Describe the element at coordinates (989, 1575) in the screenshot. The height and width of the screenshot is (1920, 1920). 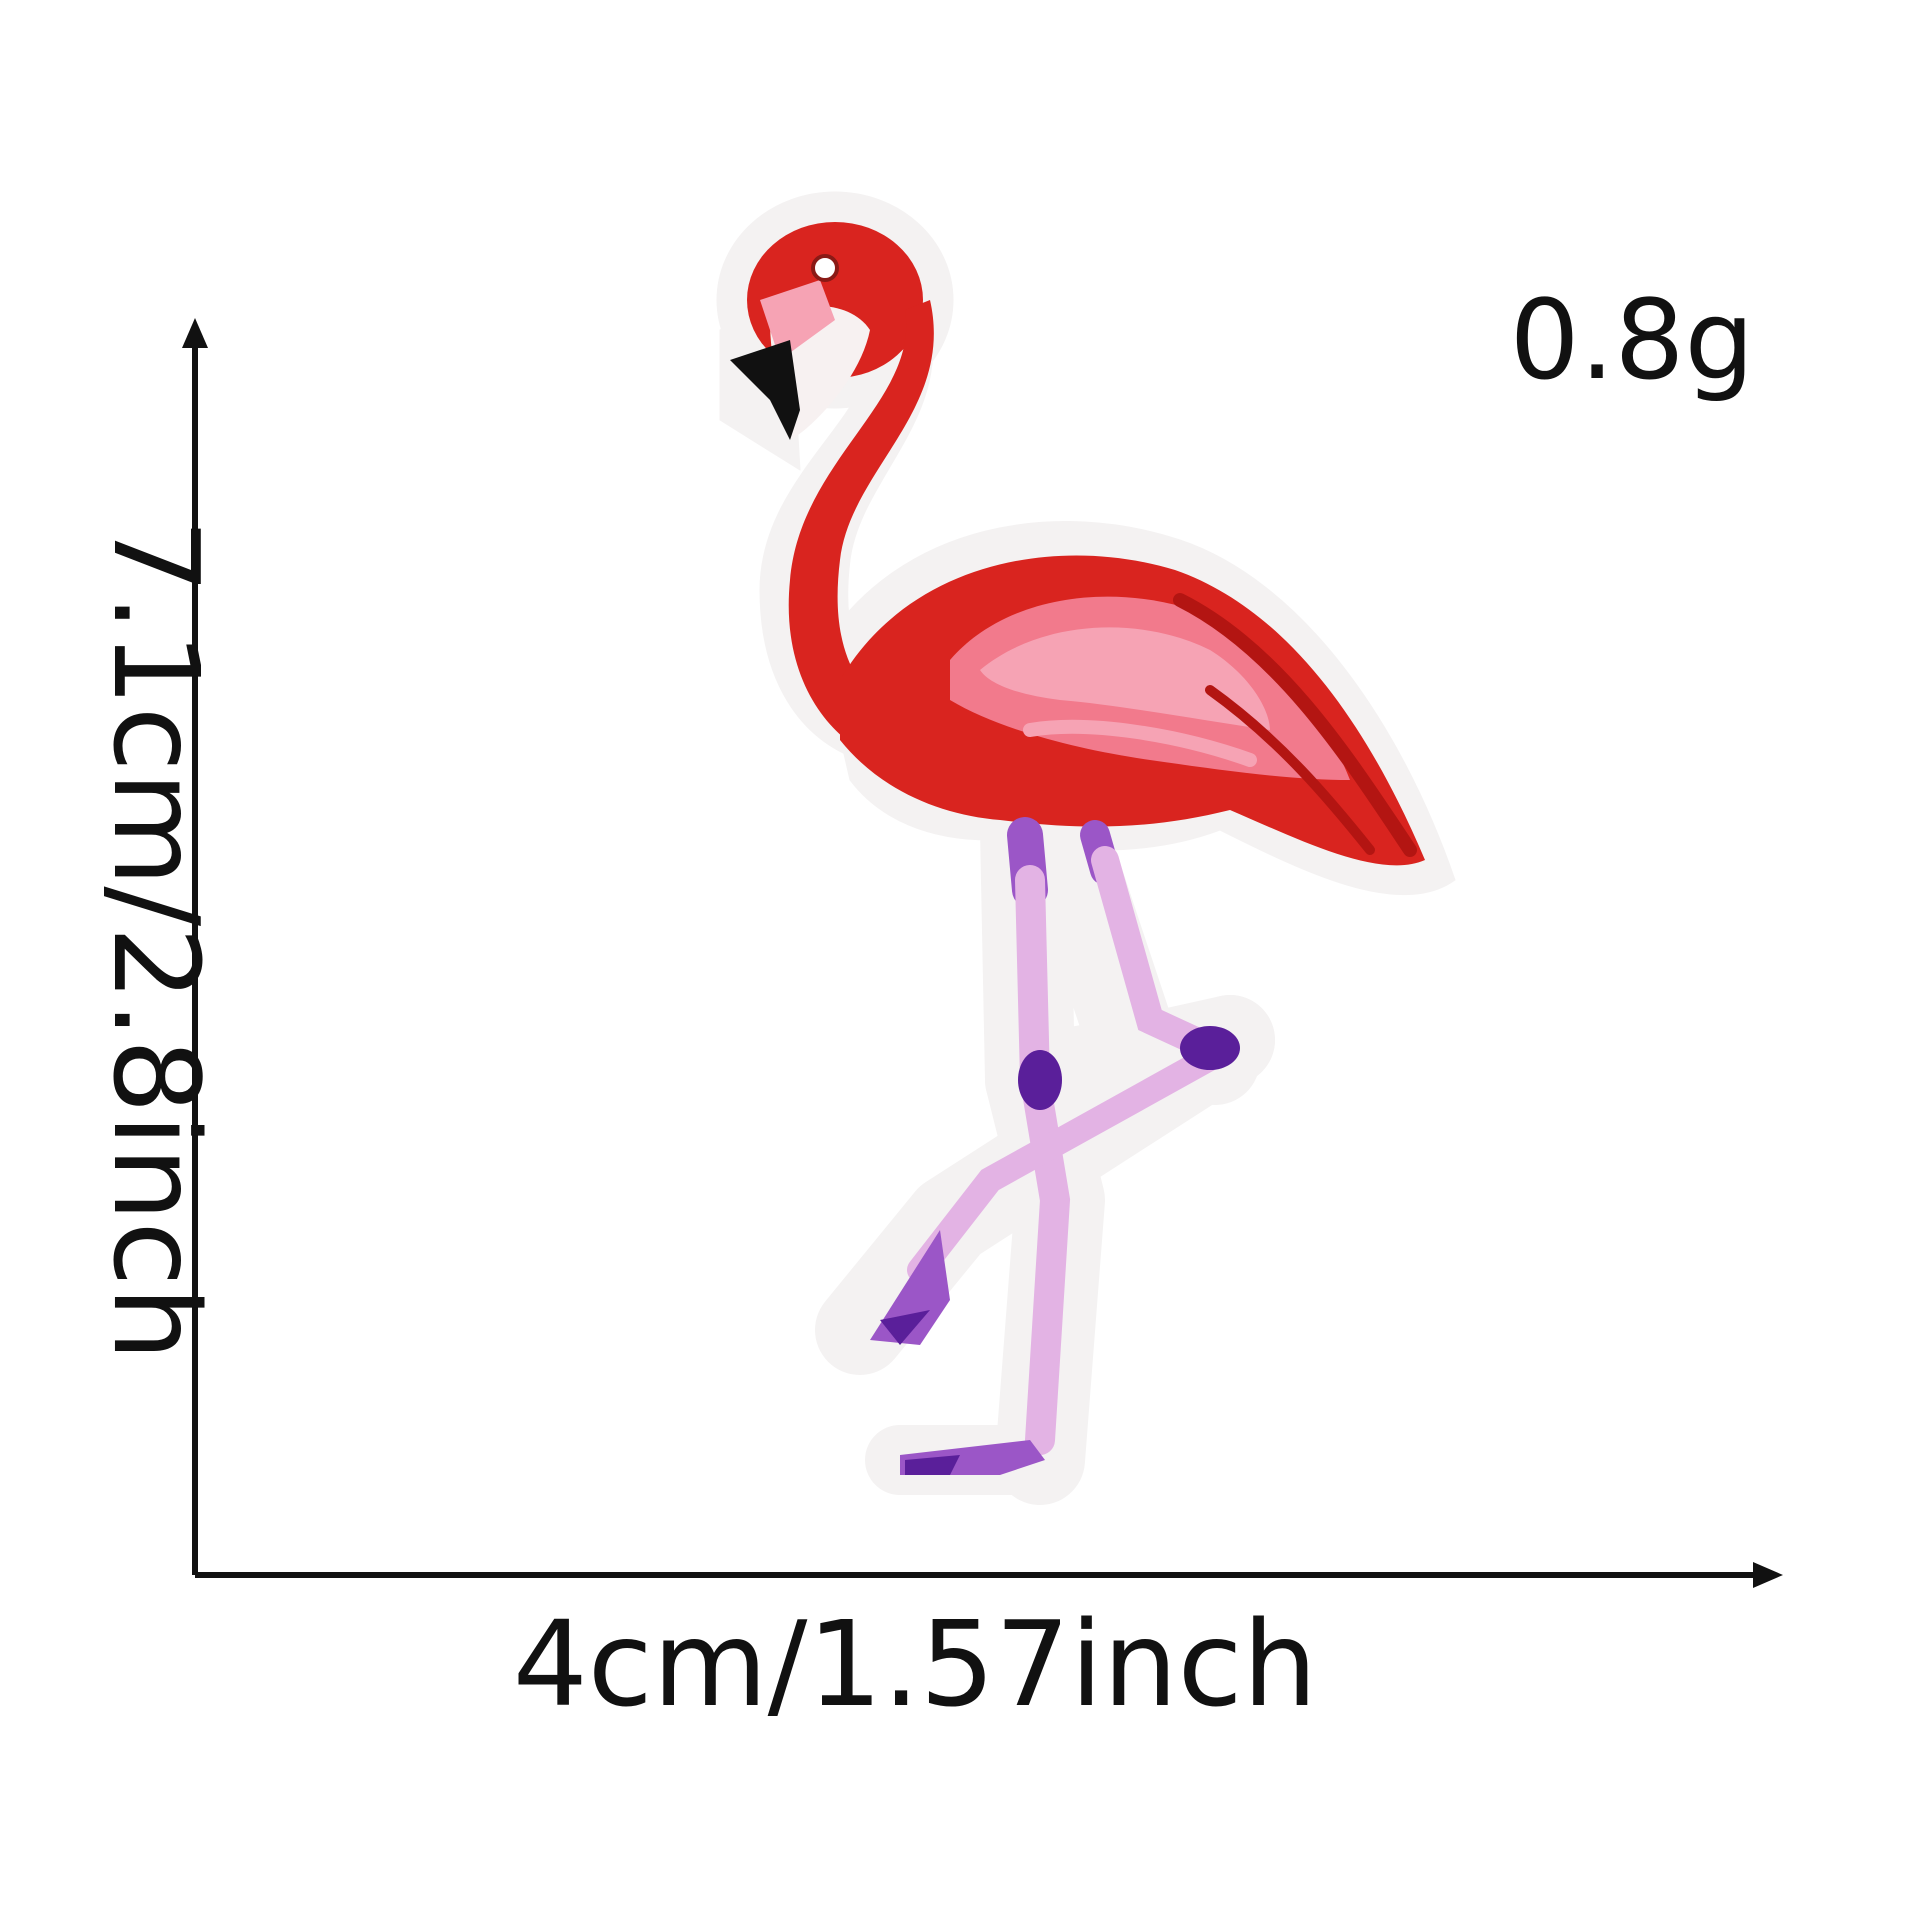
I see `width-dimension` at that location.